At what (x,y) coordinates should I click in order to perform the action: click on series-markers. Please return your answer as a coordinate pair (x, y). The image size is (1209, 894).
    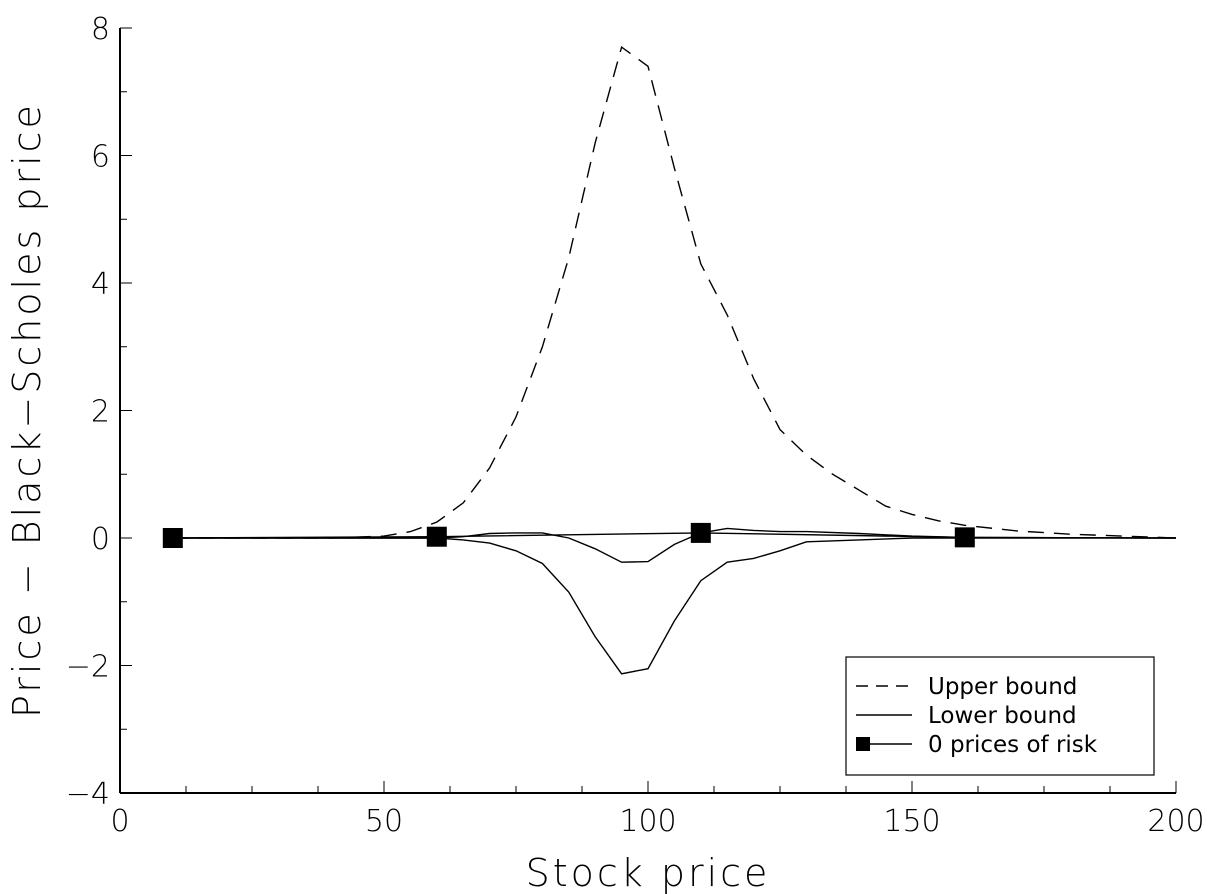
    Looking at the image, I should click on (568, 535).